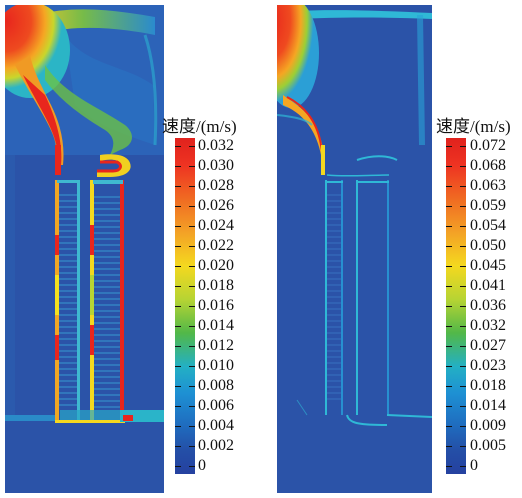 This screenshot has height=498, width=522. Describe the element at coordinates (488, 245) in the screenshot. I see `colorbar-tick-label: 0.050` at that location.